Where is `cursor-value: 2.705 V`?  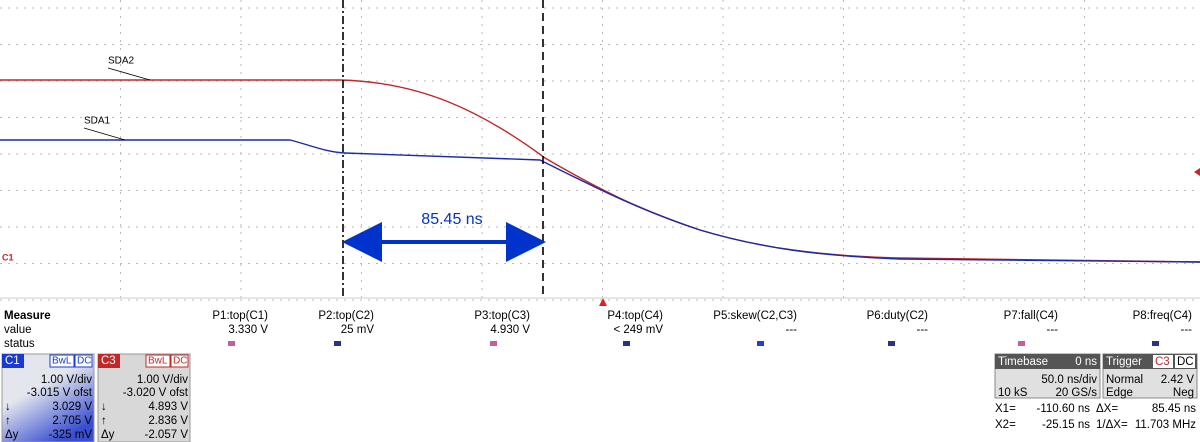
cursor-value: 2.705 V is located at coordinates (72, 421).